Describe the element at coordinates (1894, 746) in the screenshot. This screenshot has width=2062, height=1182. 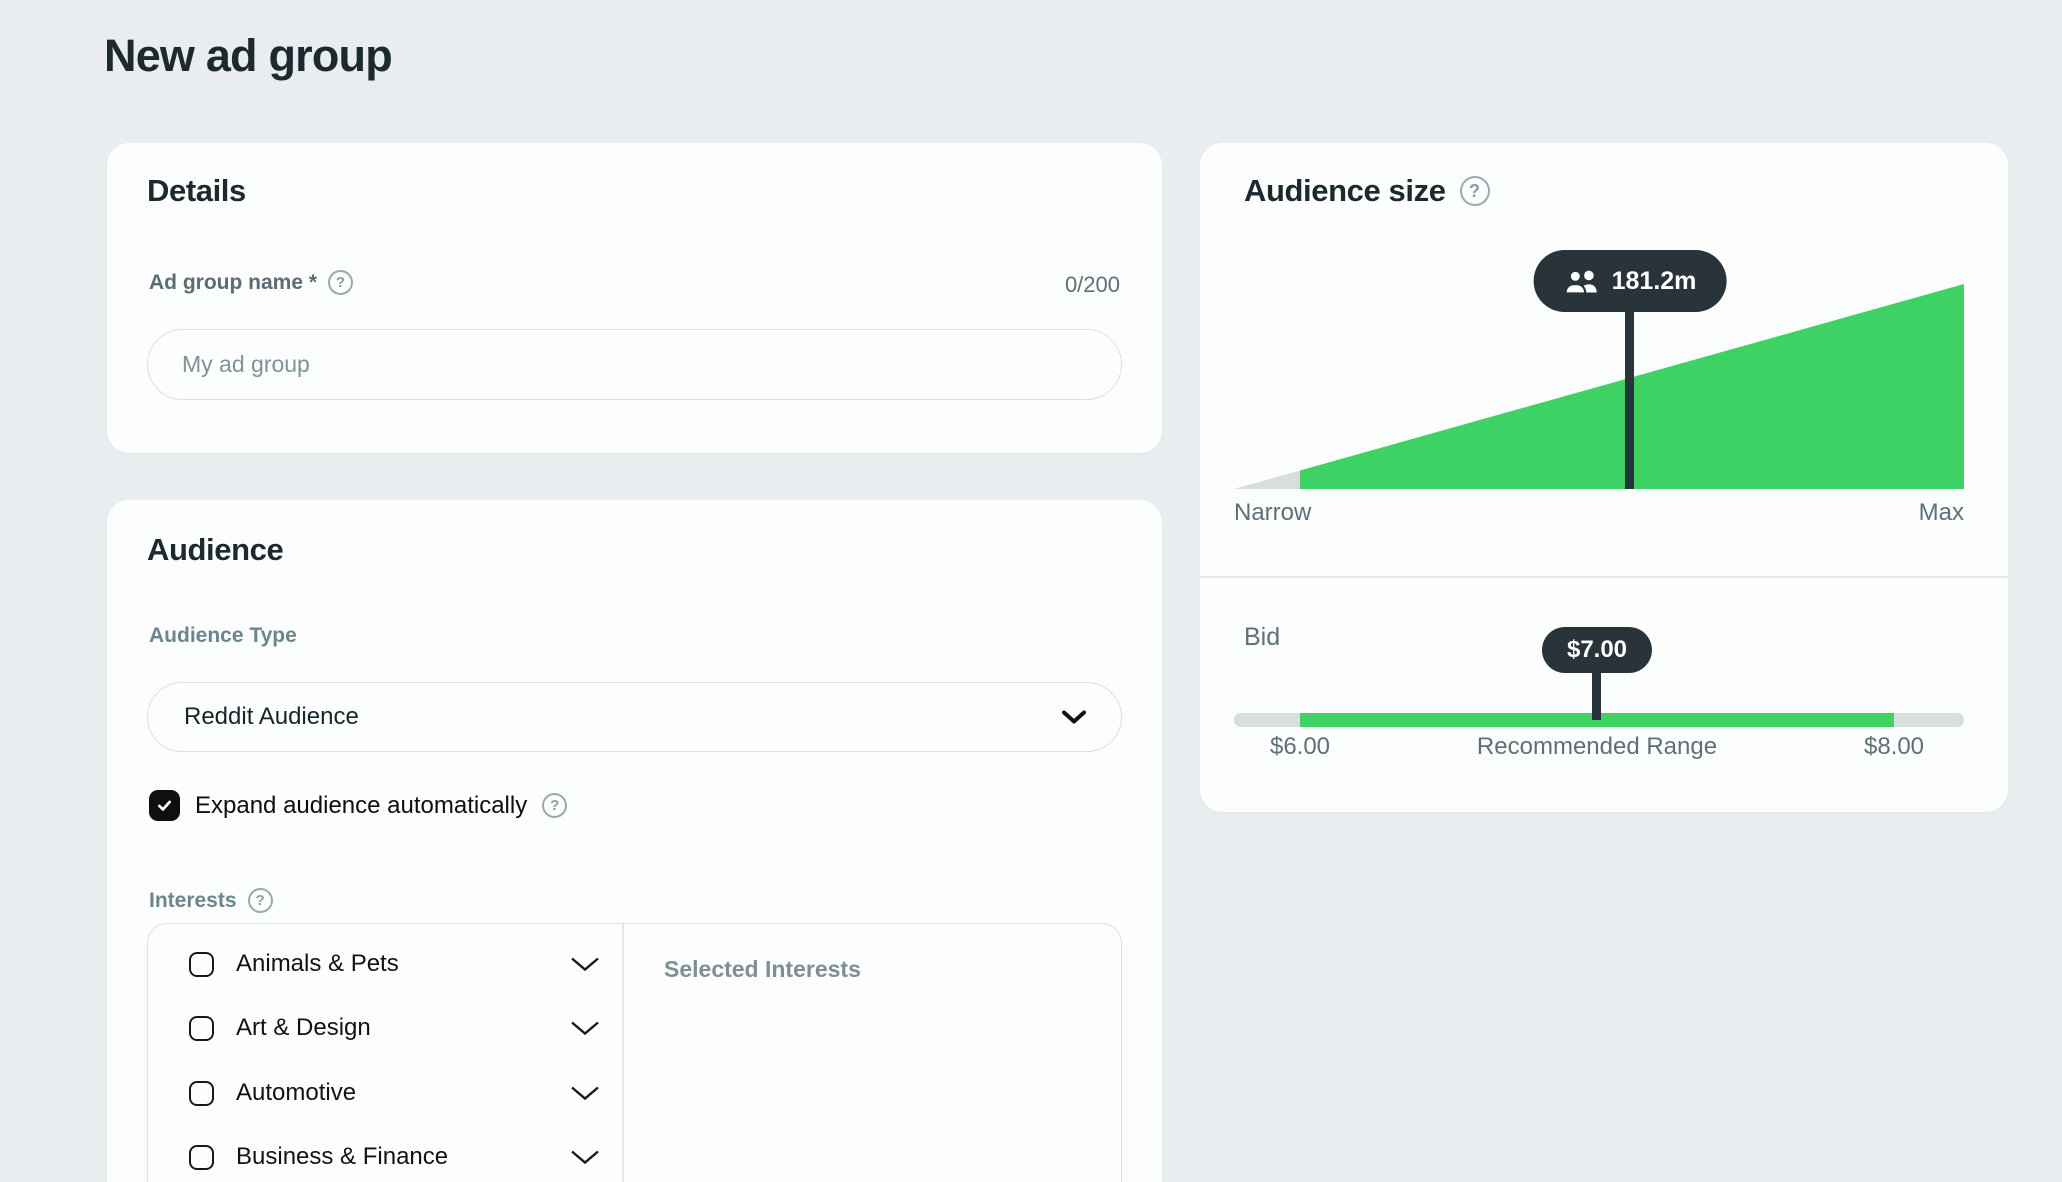
I see `bid-max-label: $8.00` at that location.